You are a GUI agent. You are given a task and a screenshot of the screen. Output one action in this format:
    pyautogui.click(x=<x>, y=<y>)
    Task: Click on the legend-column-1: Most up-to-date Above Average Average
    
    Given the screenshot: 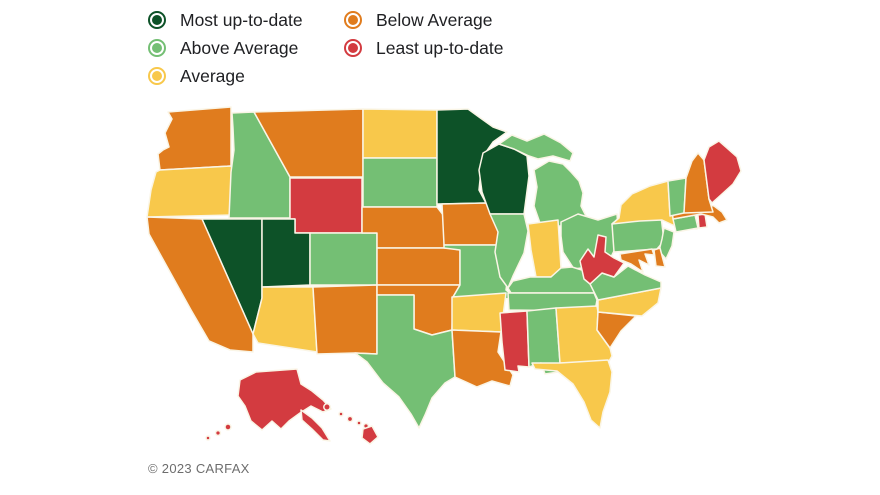 What is the action you would take?
    pyautogui.click(x=246, y=48)
    